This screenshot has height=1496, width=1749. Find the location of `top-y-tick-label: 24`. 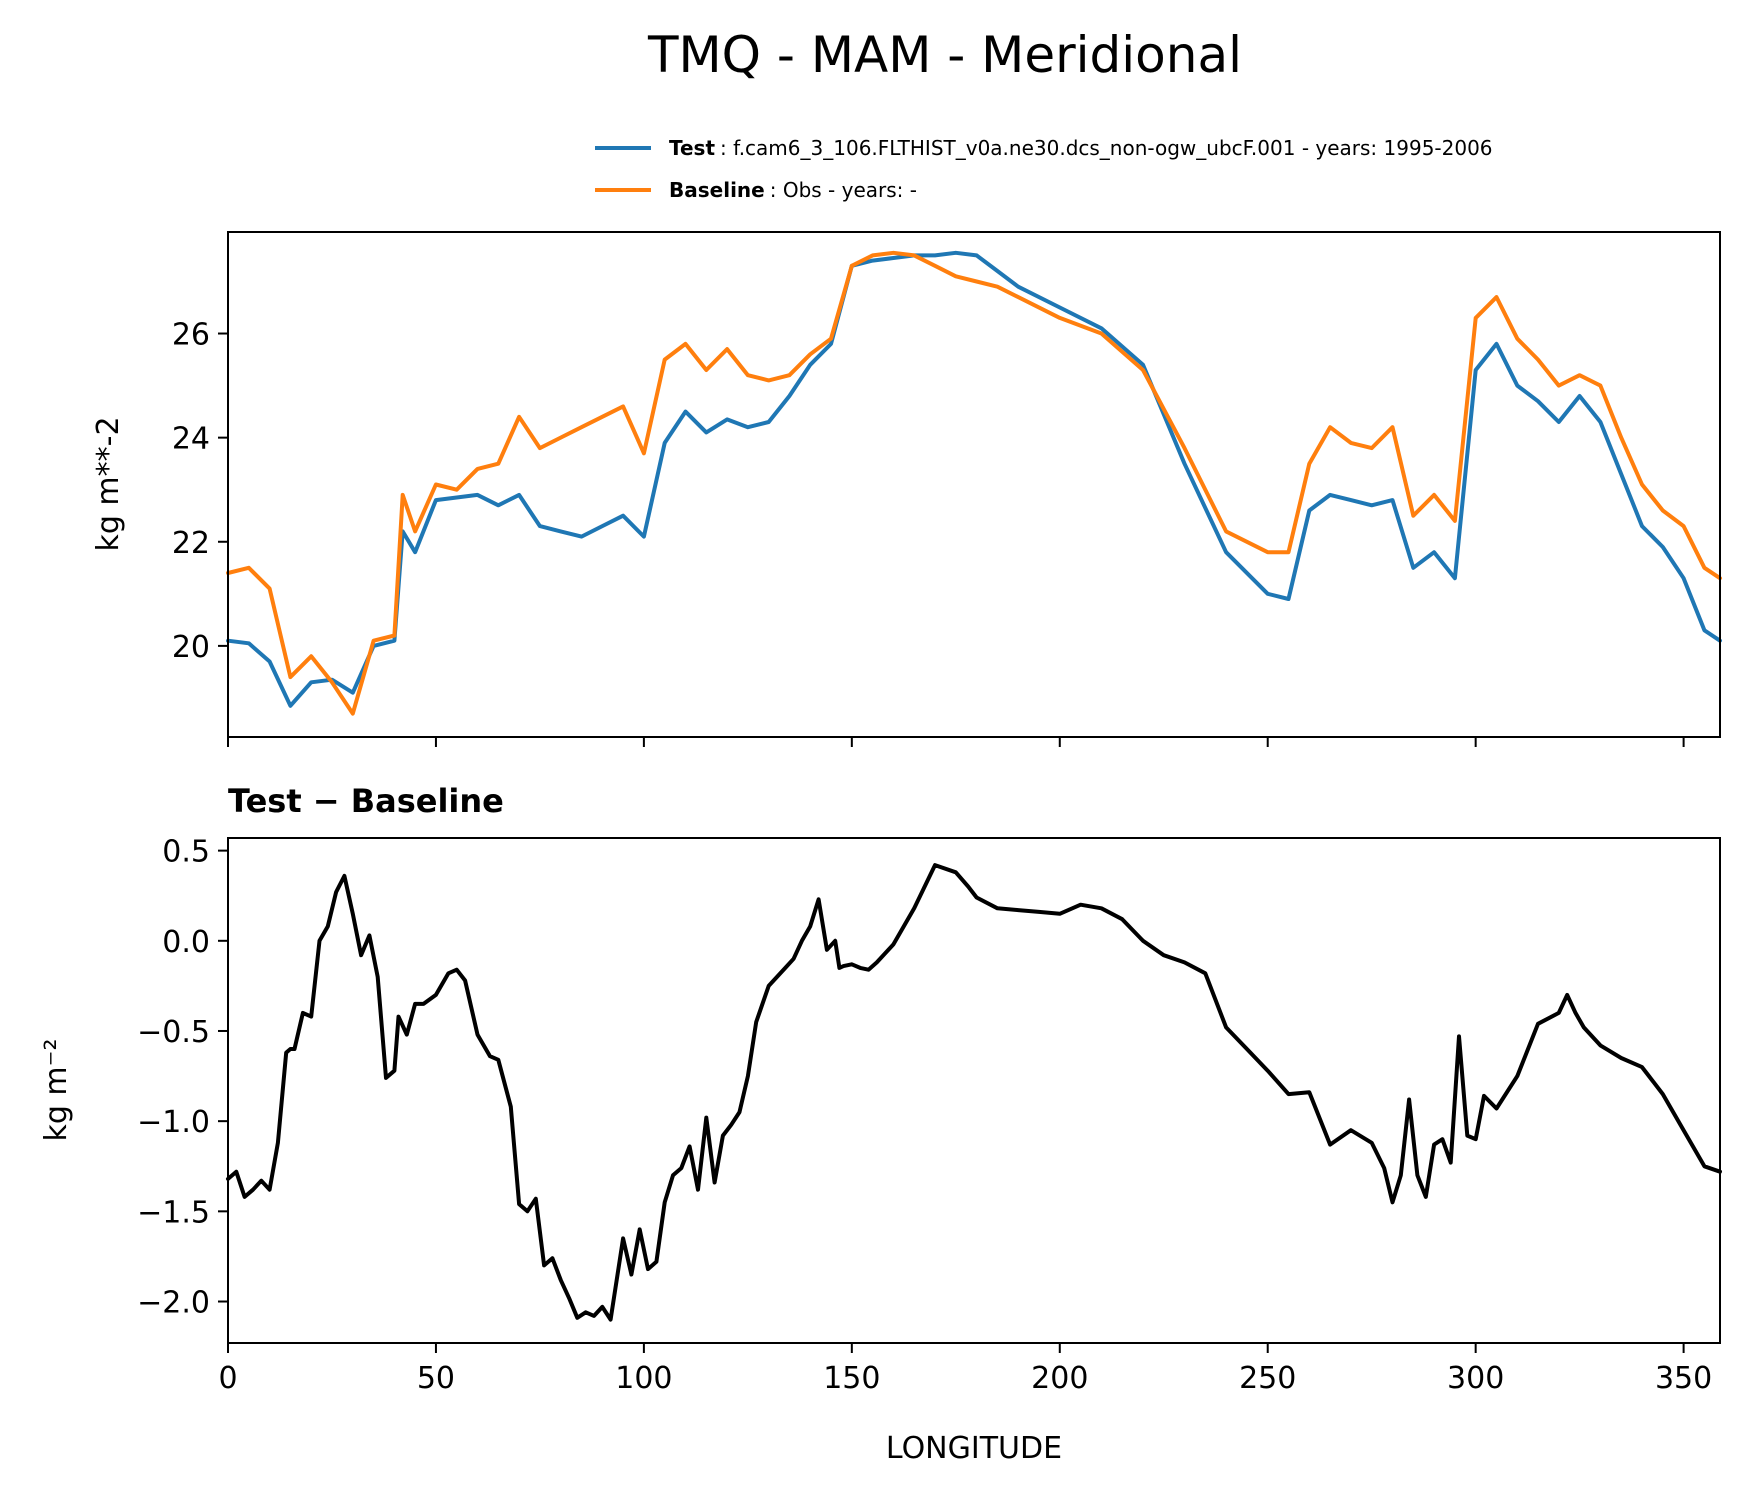

top-y-tick-label: 24 is located at coordinates (191, 439).